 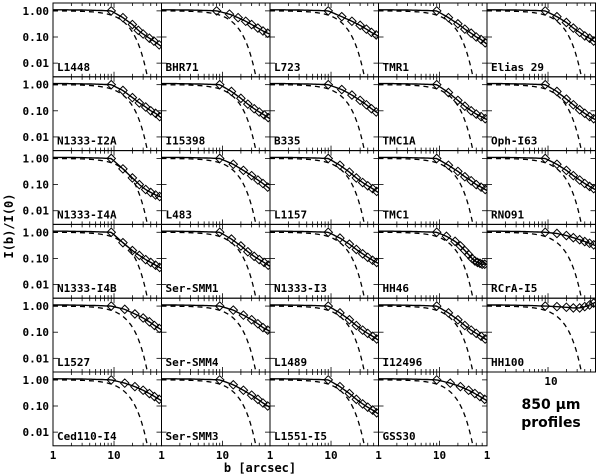 What do you see at coordinates (399, 436) in the screenshot?
I see `panel-label: GSS30` at bounding box center [399, 436].